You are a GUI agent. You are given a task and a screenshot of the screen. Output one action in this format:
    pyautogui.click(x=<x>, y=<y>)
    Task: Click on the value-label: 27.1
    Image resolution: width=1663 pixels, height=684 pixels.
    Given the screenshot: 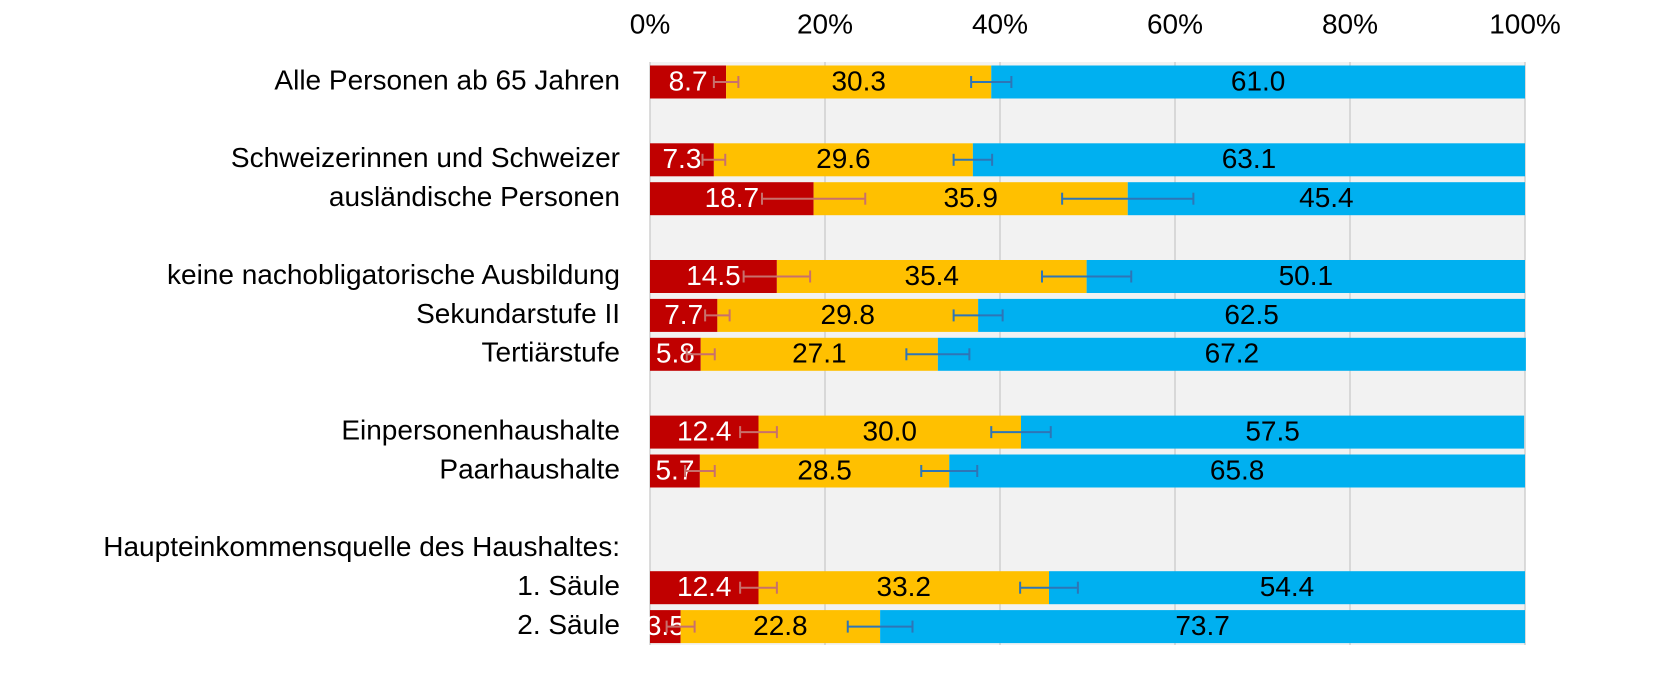 What is the action you would take?
    pyautogui.click(x=819, y=353)
    